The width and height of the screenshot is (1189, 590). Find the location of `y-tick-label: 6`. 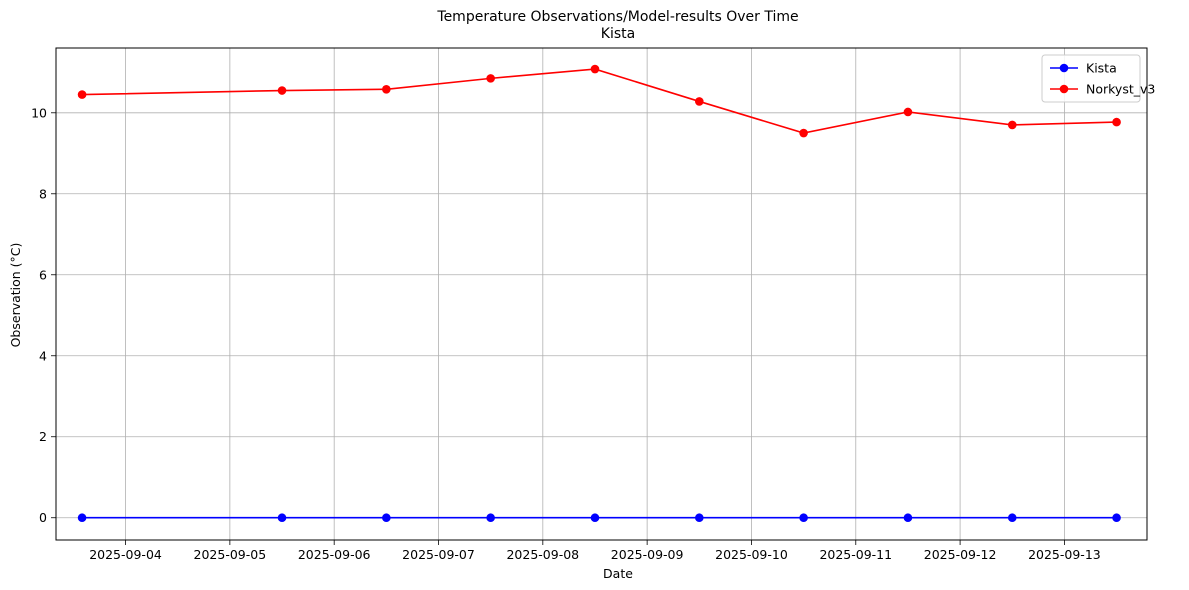

y-tick-label: 6 is located at coordinates (43, 274).